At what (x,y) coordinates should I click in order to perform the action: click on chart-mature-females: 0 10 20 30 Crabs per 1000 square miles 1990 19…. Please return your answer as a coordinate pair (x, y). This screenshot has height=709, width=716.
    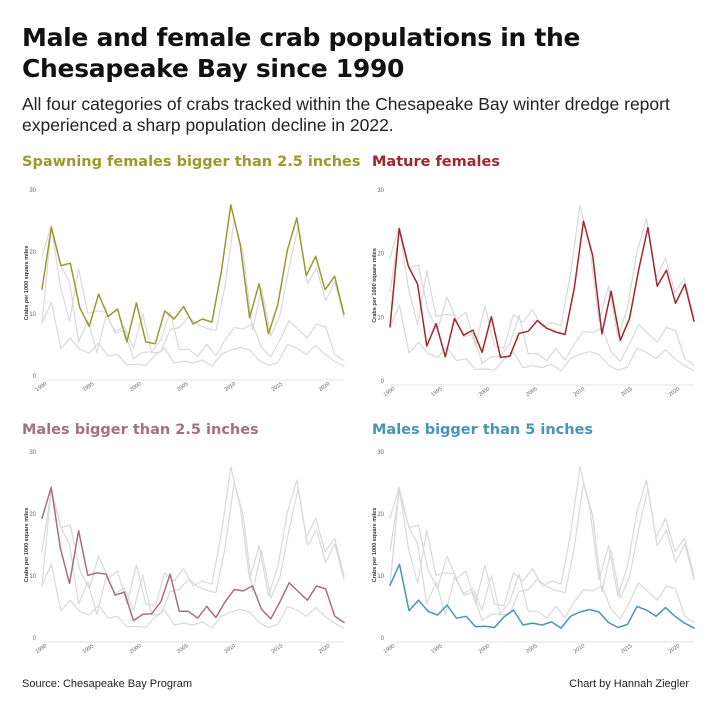
    Looking at the image, I should click on (533, 293).